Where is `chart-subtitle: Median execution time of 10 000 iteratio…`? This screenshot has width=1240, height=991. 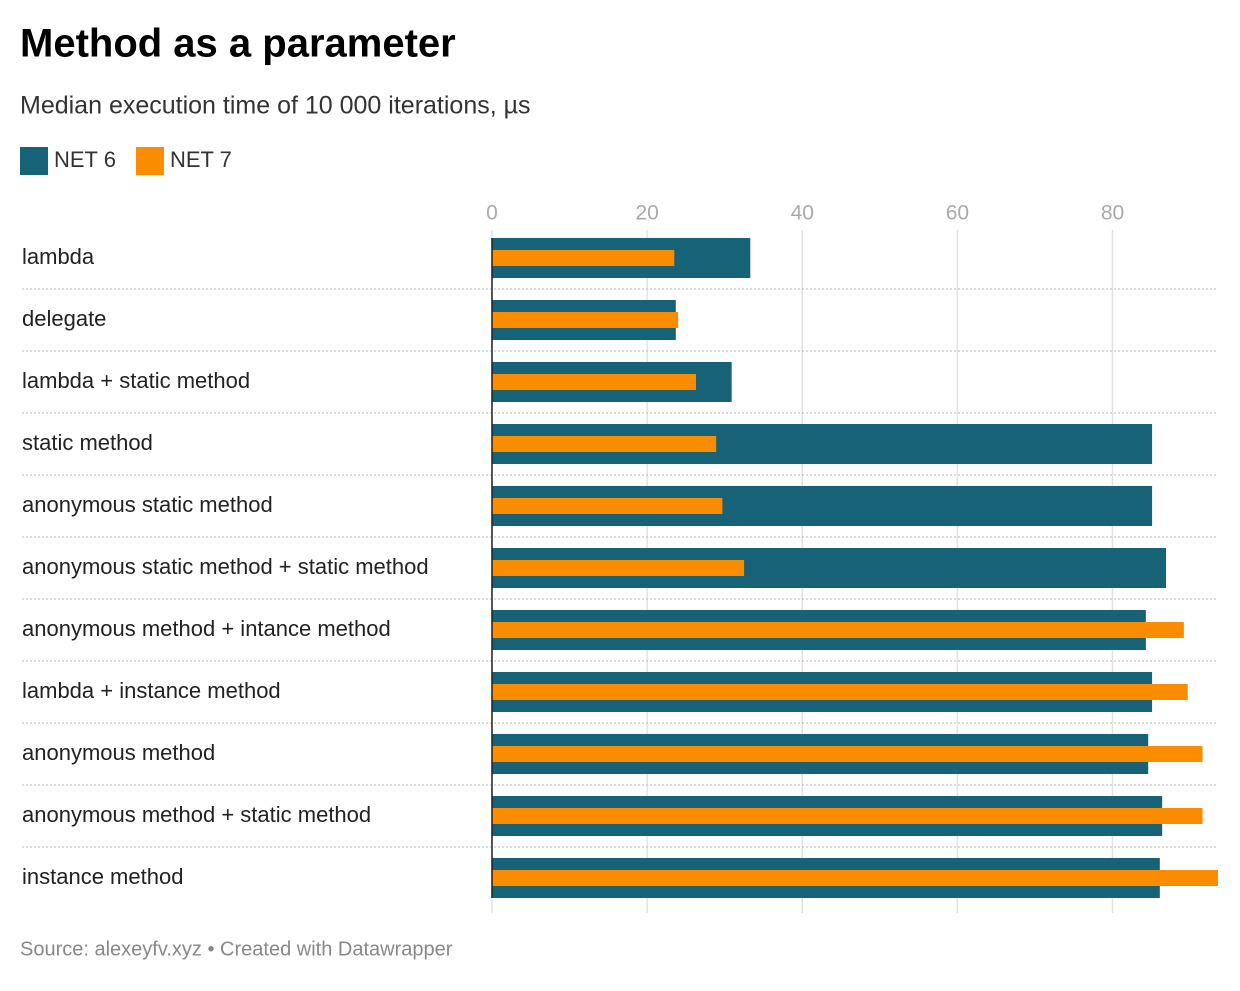
chart-subtitle: Median execution time of 10 000 iteratio… is located at coordinates (275, 106).